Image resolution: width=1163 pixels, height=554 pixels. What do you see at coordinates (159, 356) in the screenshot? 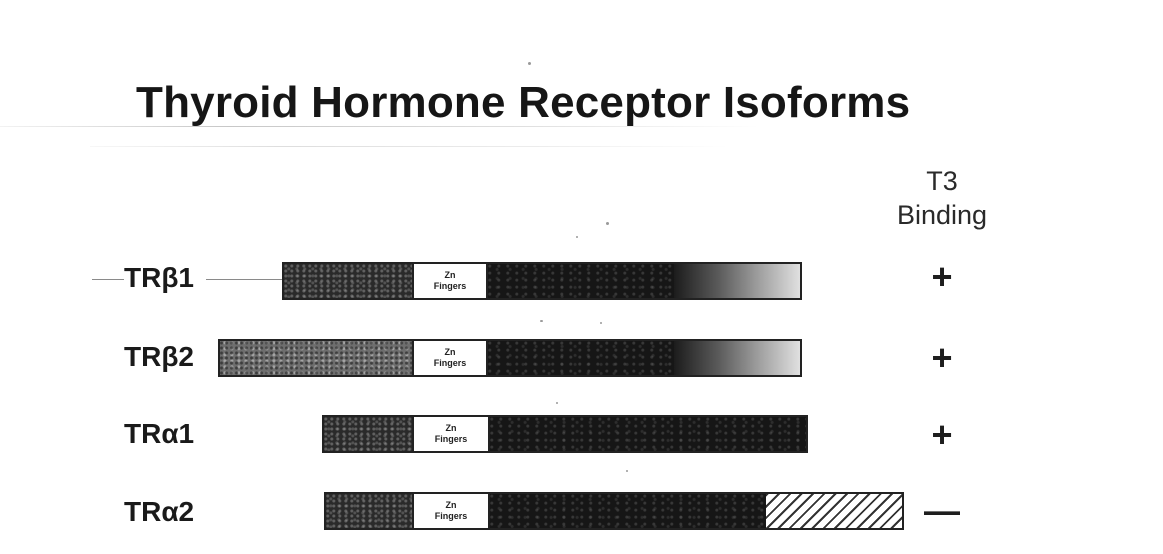
I see `isoform-label-trb2: TRβ2` at bounding box center [159, 356].